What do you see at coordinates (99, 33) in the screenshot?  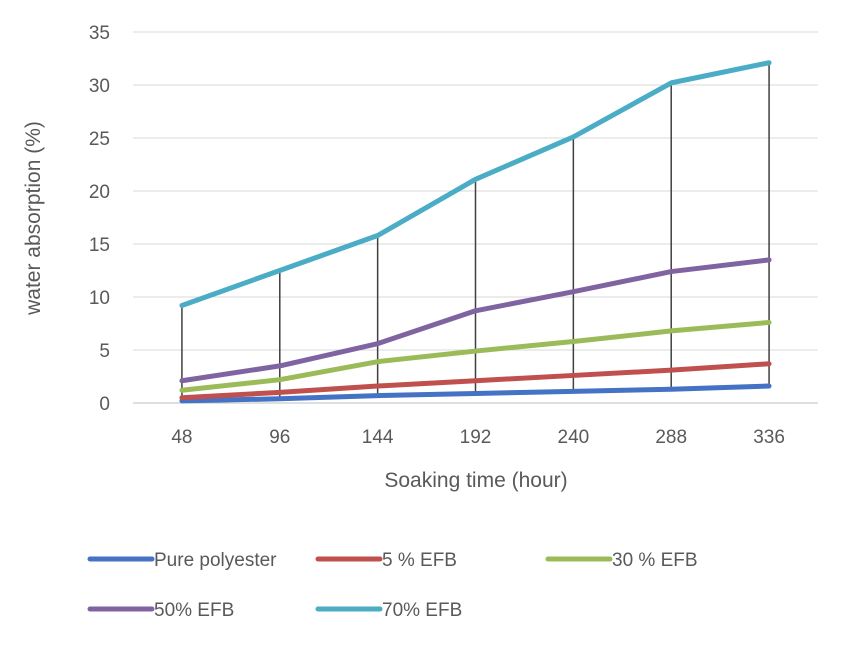 I see `y-tick-label: 35` at bounding box center [99, 33].